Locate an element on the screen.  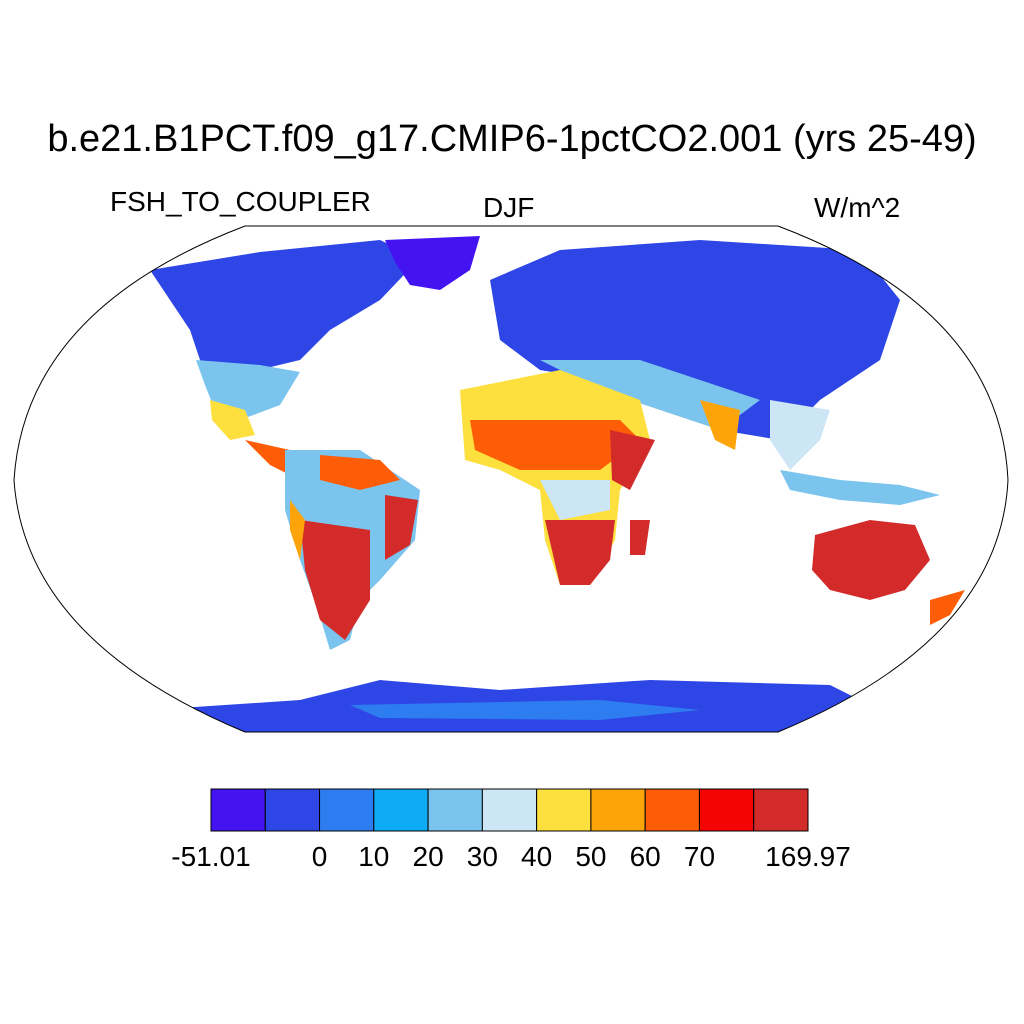
season-label: DJF is located at coordinates (509, 207).